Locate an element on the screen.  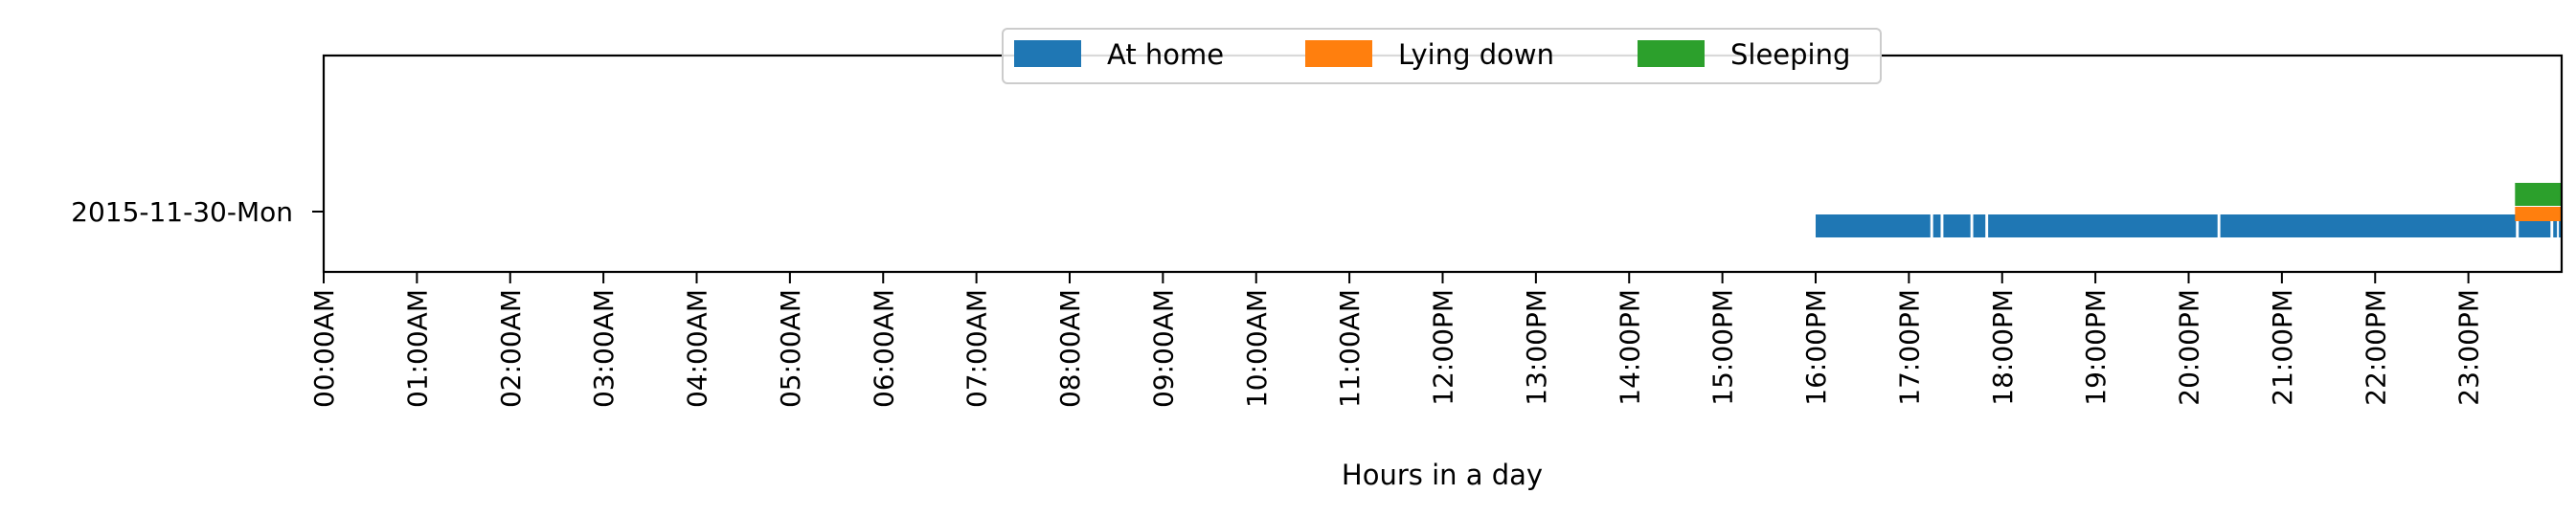
legend-label-at-home: At home is located at coordinates (1165, 54).